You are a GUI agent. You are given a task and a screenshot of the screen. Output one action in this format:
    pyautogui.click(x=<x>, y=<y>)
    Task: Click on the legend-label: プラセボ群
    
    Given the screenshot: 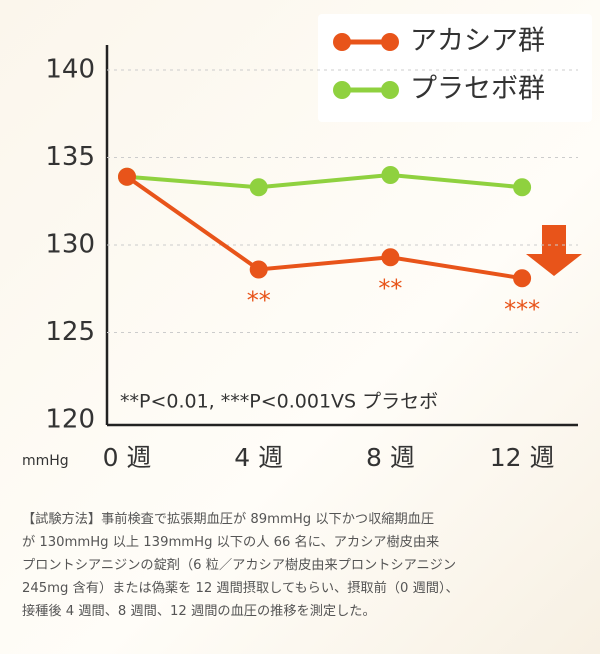 What is the action you would take?
    pyautogui.click(x=477, y=89)
    